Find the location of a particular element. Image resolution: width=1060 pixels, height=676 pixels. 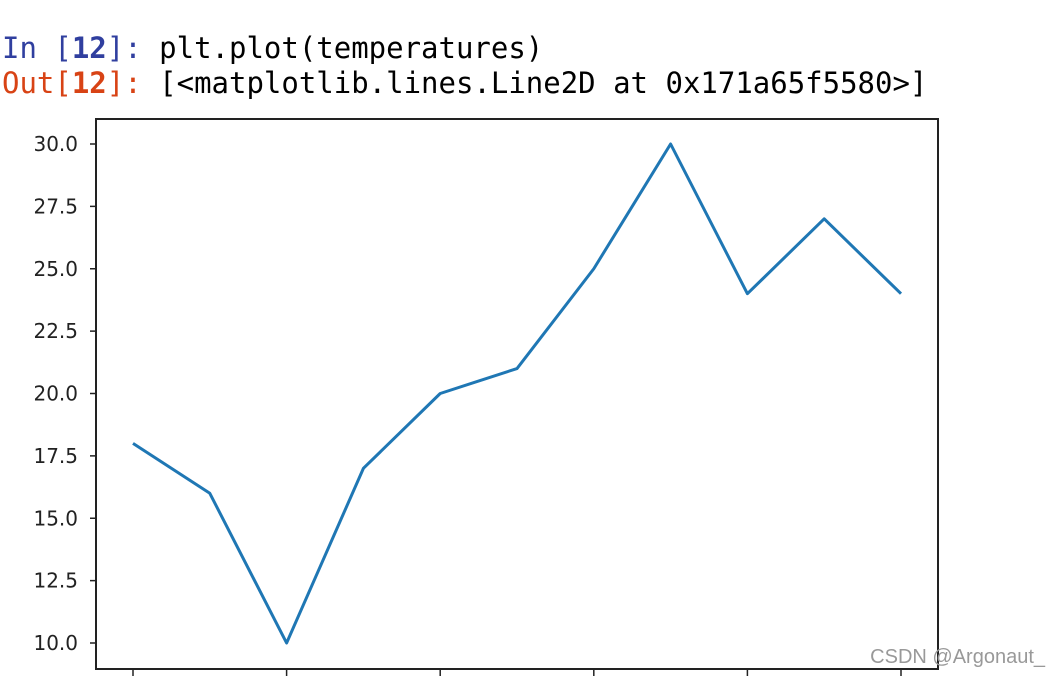

y-tick-label: 20.0 is located at coordinates (55, 394).